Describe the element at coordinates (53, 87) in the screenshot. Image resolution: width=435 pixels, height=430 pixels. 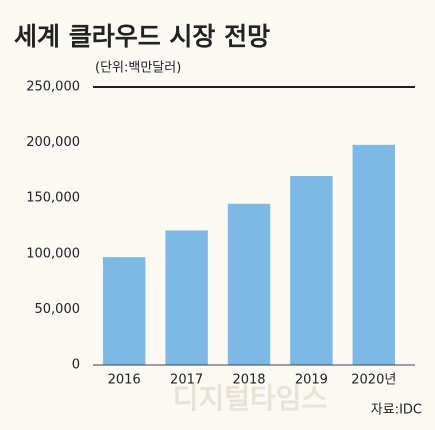
I see `y-tick-label: 250,000` at that location.